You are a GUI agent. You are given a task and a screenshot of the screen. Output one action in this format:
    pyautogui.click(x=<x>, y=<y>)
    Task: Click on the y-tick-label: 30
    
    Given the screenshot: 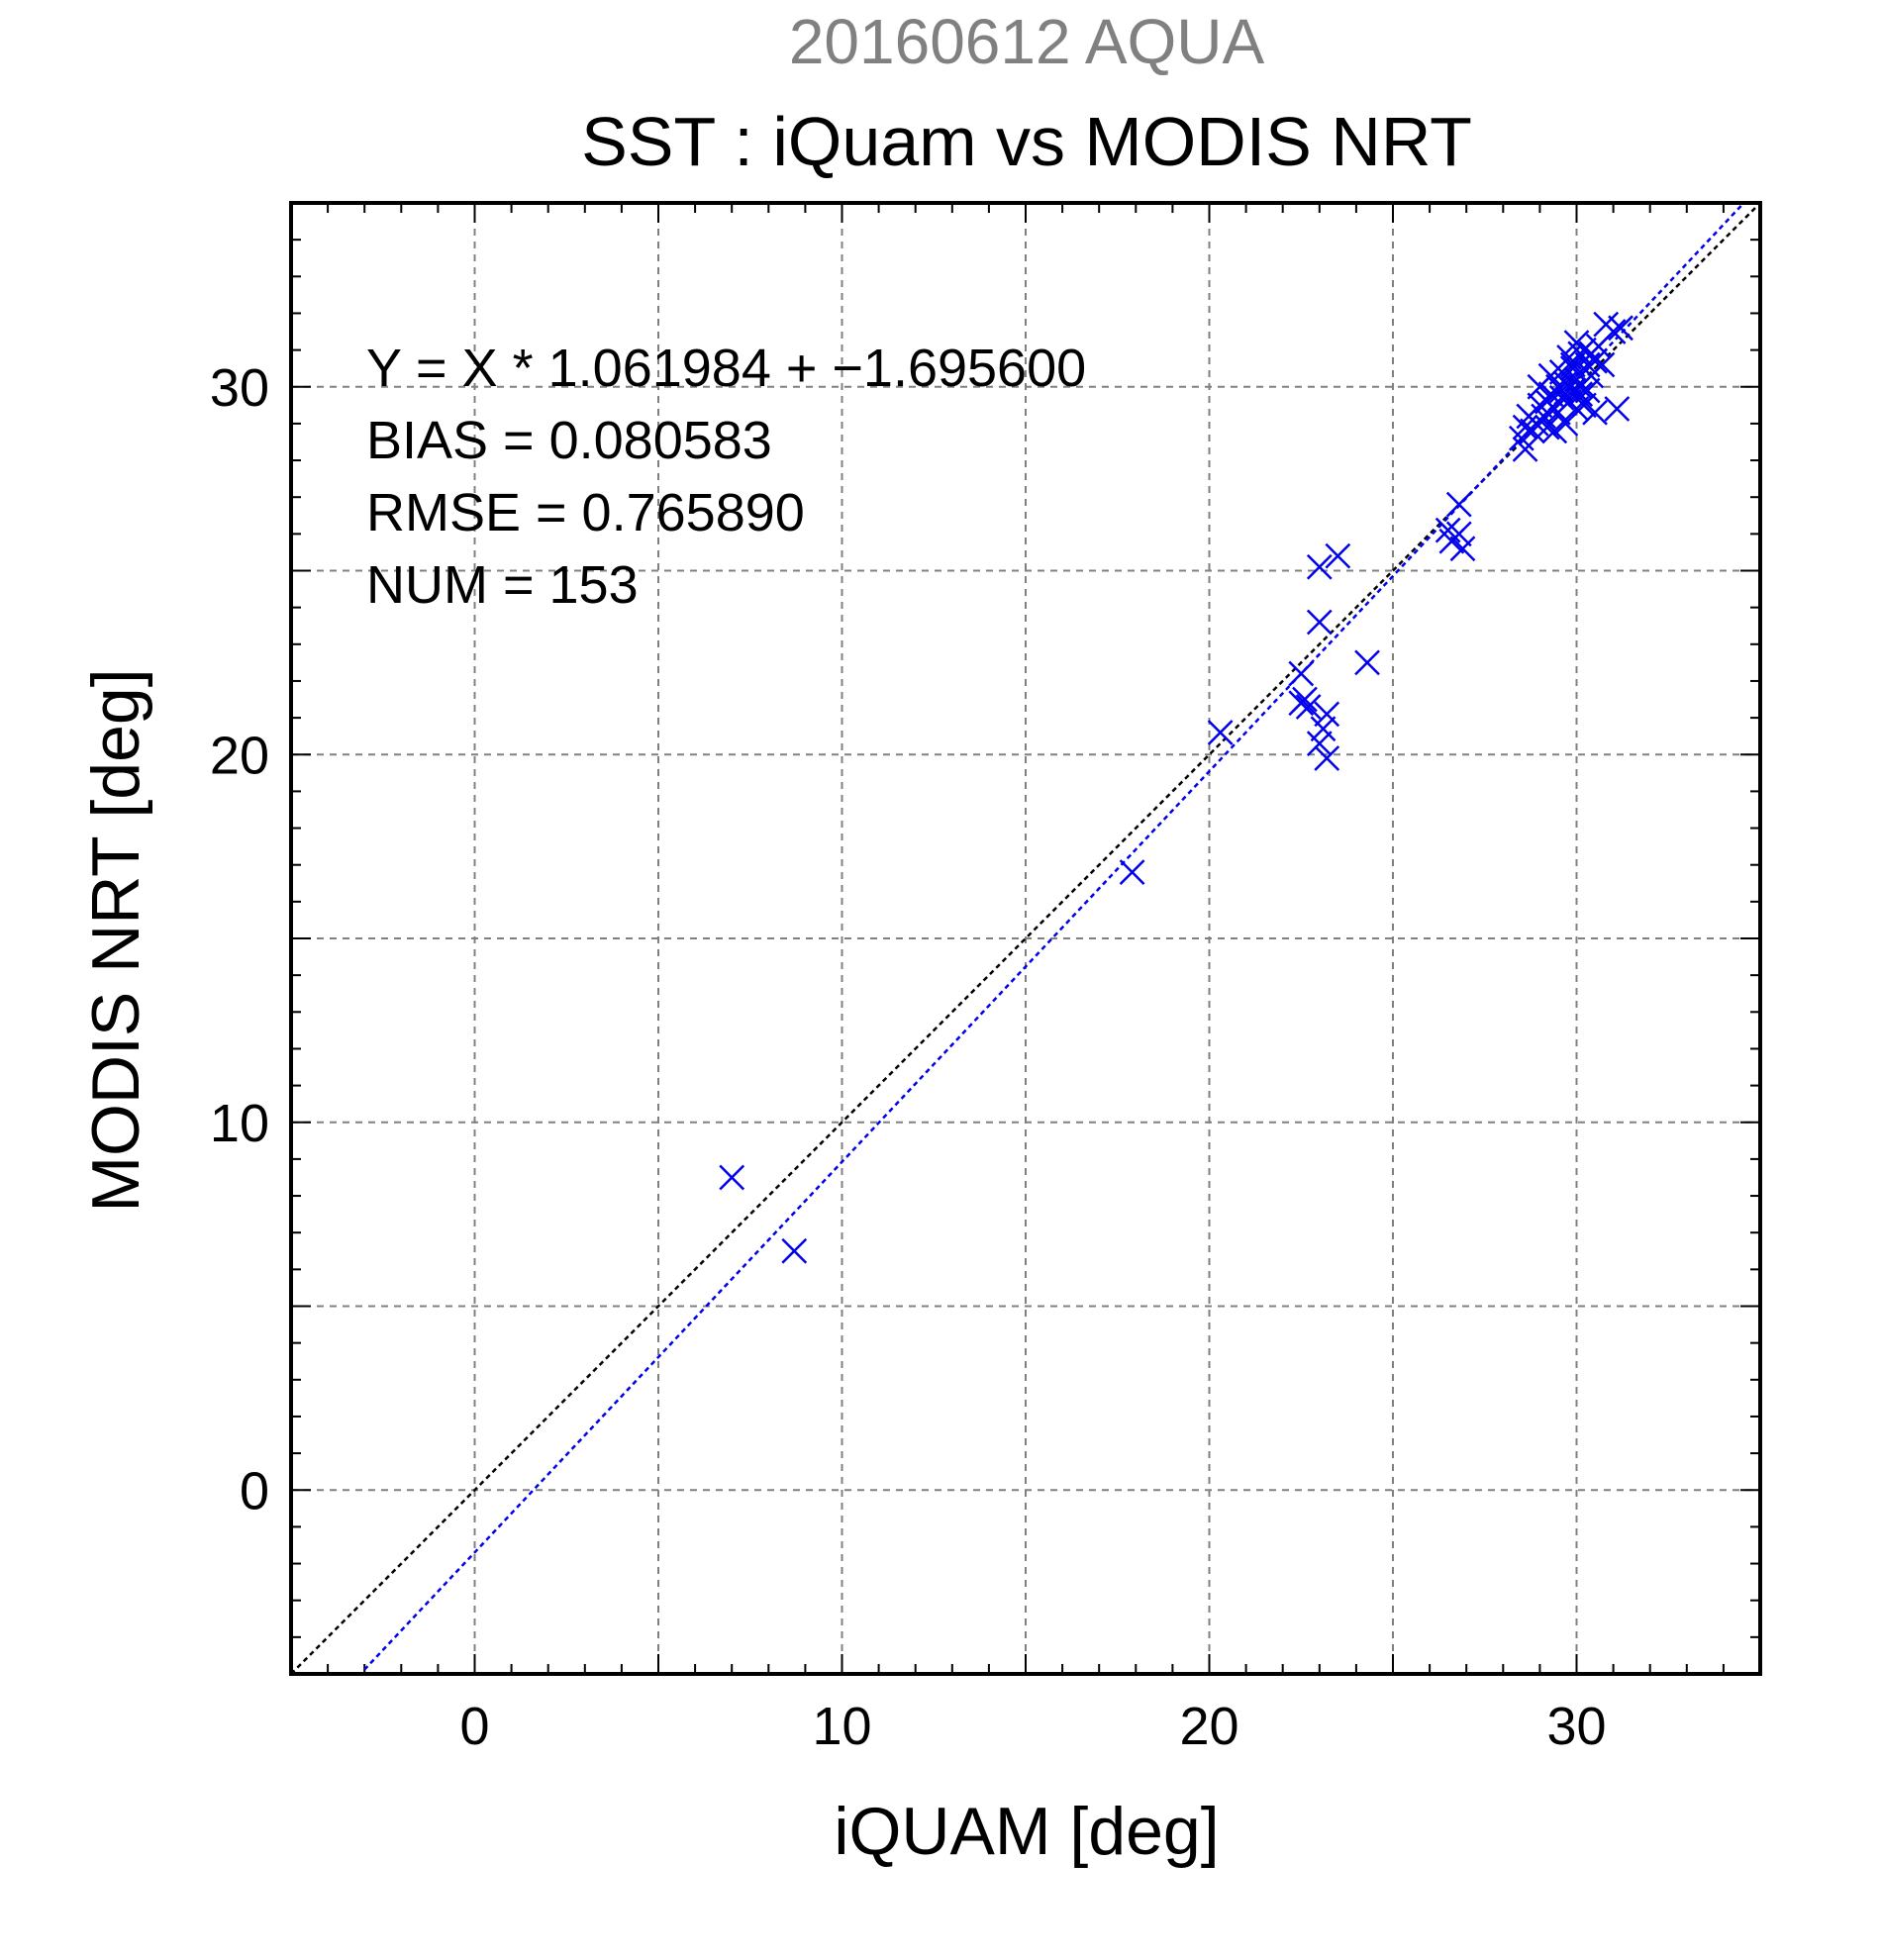 What is the action you would take?
    pyautogui.click(x=240, y=388)
    